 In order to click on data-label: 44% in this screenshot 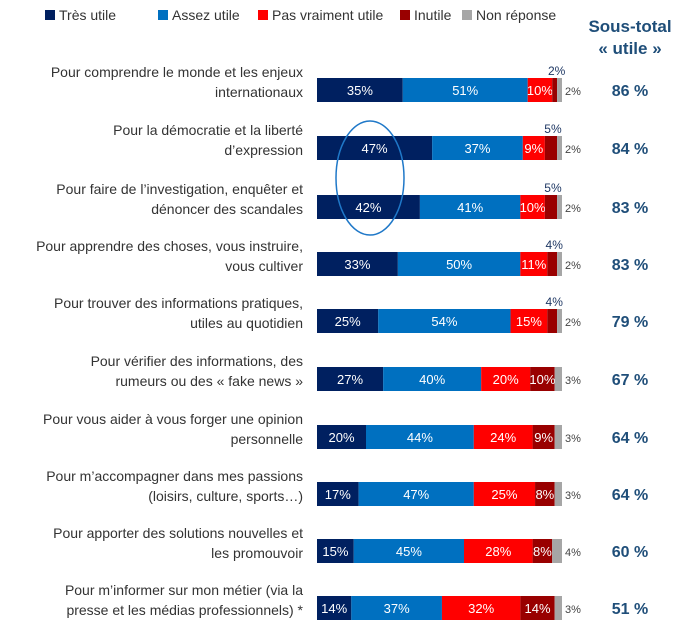, I will do `click(420, 437)`.